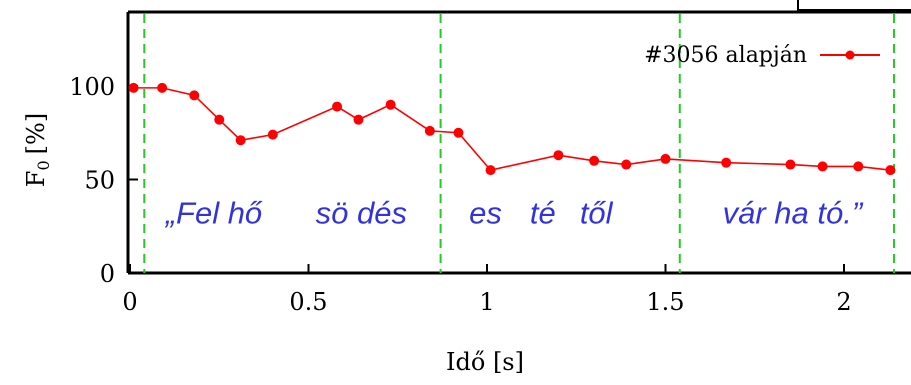 This screenshot has width=911, height=385. What do you see at coordinates (485, 213) in the screenshot?
I see `syllable-label: es` at bounding box center [485, 213].